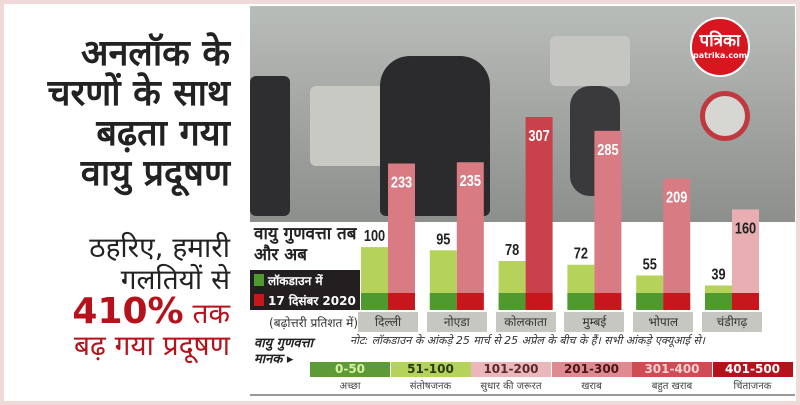 This screenshot has width=800, height=405. What do you see at coordinates (511, 386) in the screenshot?
I see `aqi-category: सुधार की जरूरत` at bounding box center [511, 386].